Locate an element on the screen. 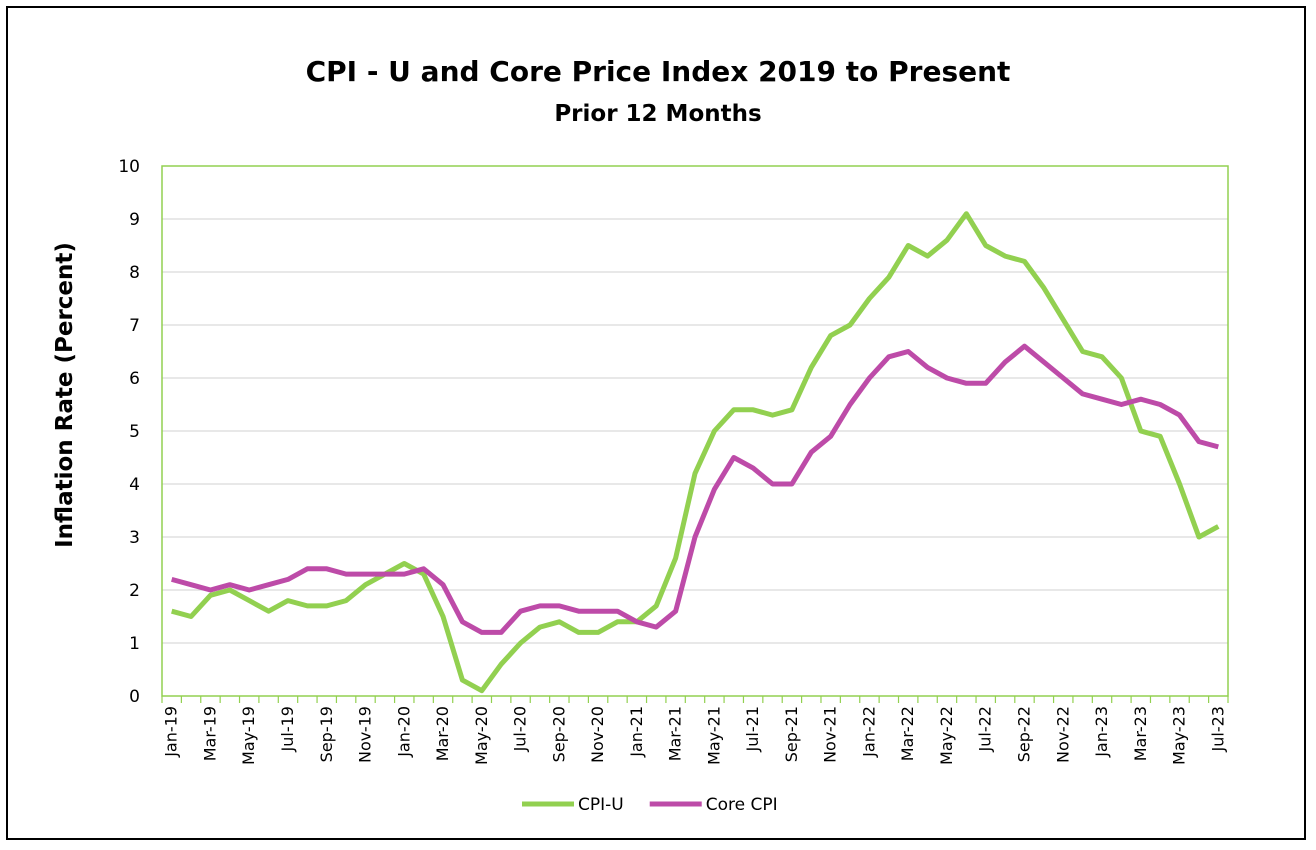  x-tick-label: May-19 is located at coordinates (248, 735).